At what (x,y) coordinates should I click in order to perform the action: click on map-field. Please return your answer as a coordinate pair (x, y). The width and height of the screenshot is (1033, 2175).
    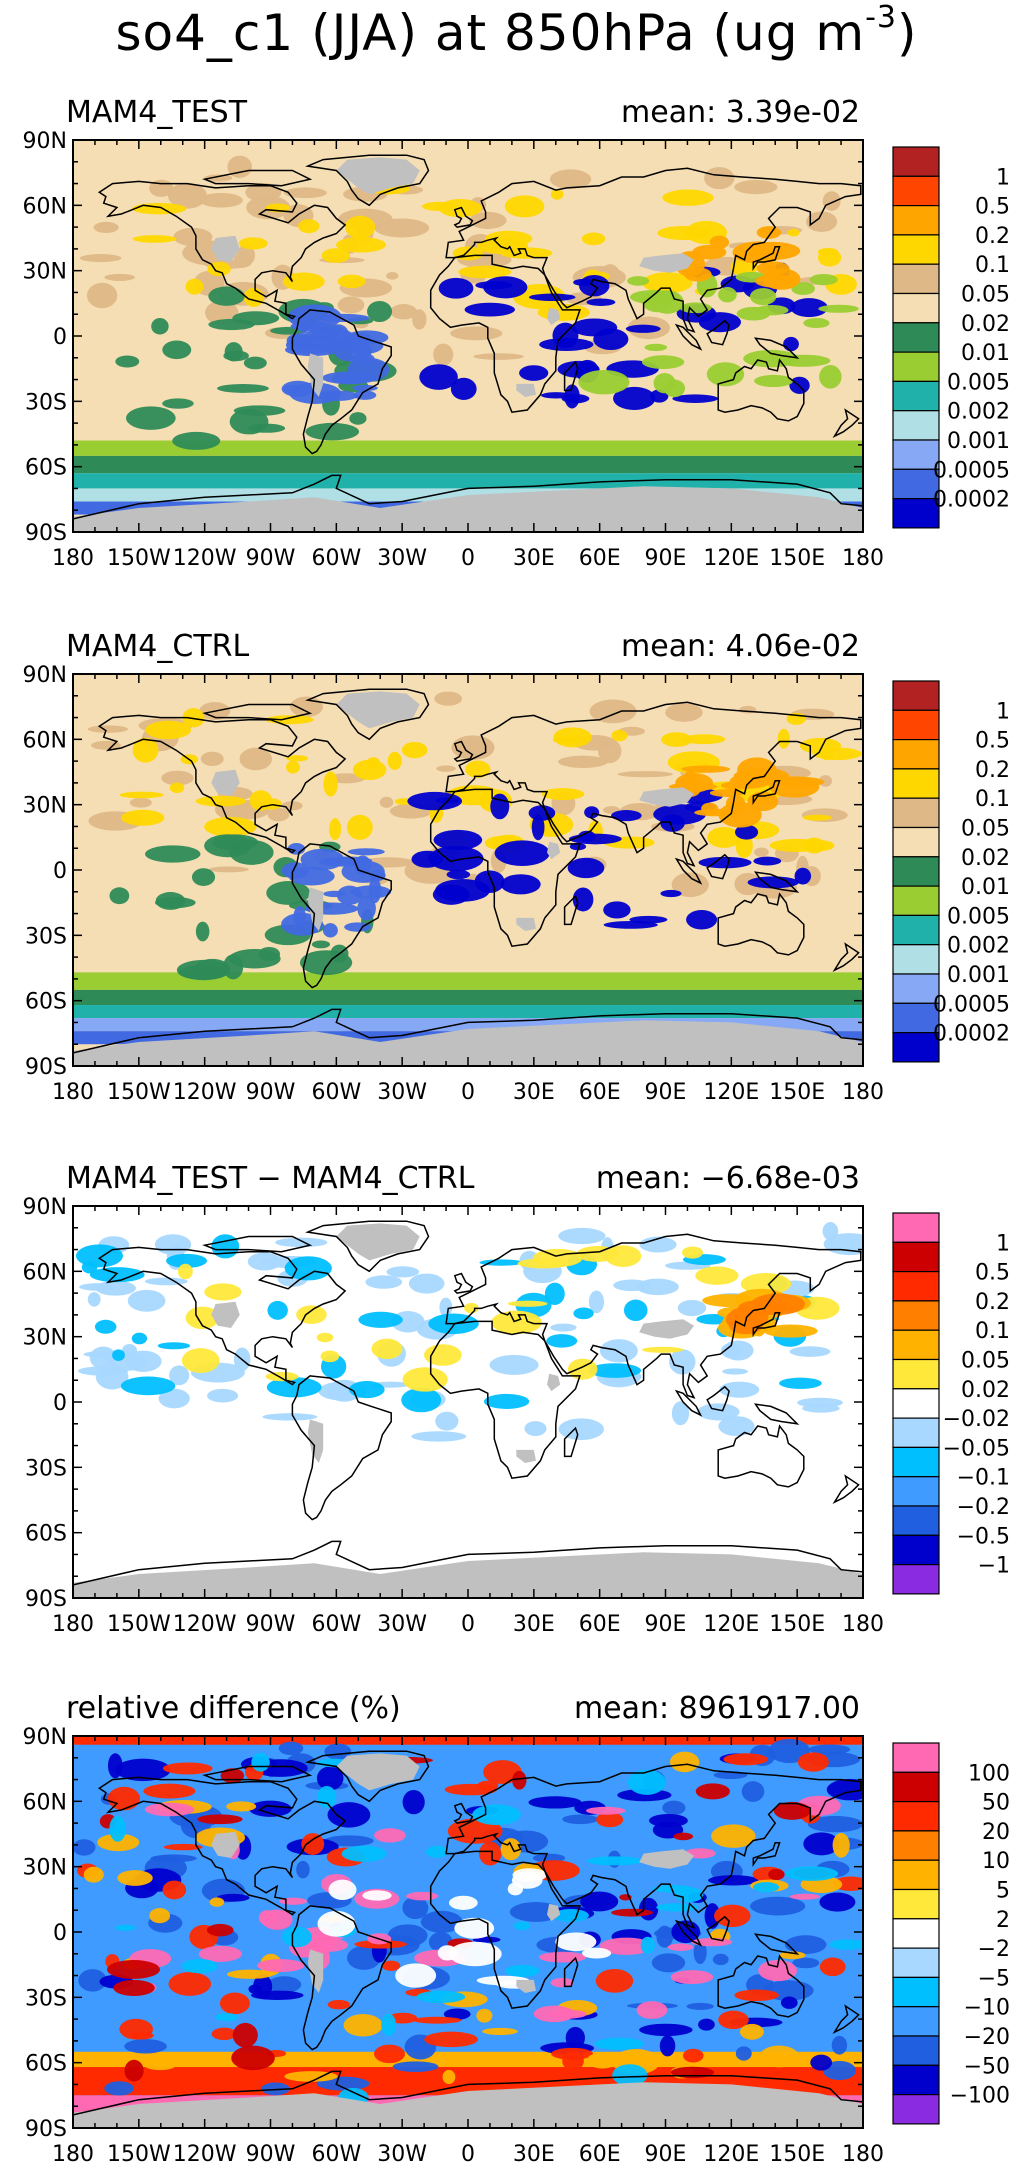
    Looking at the image, I should click on (468, 1402).